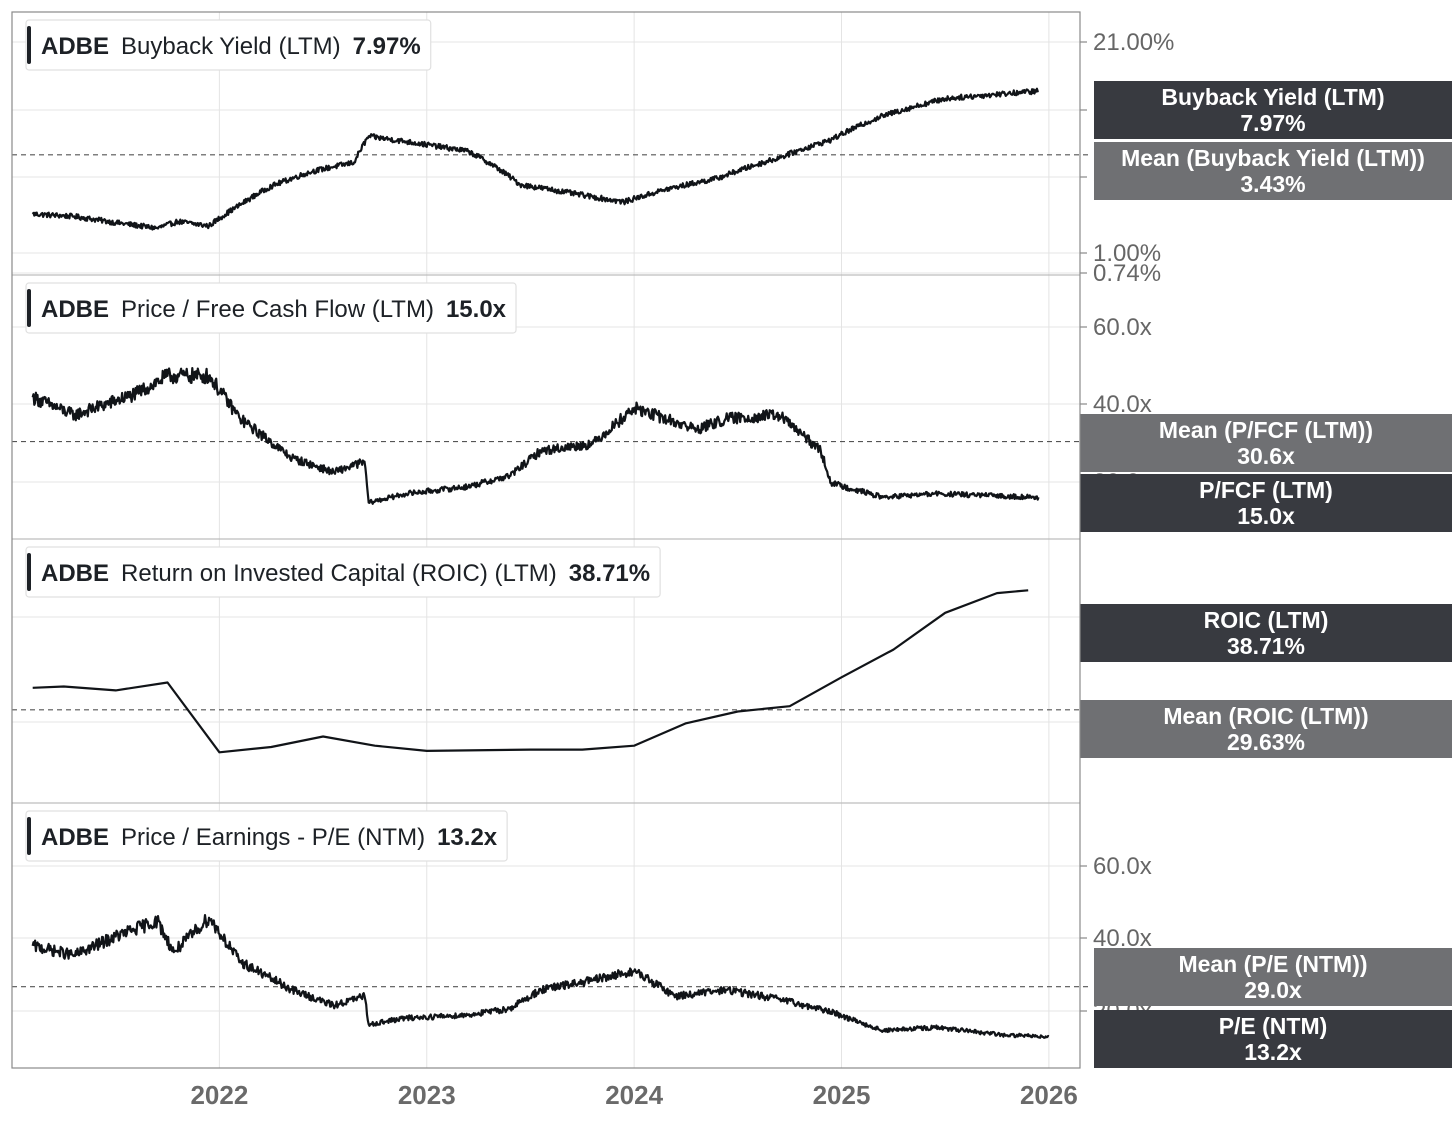  I want to click on y-tick-label: 21.00%, so click(1133, 42).